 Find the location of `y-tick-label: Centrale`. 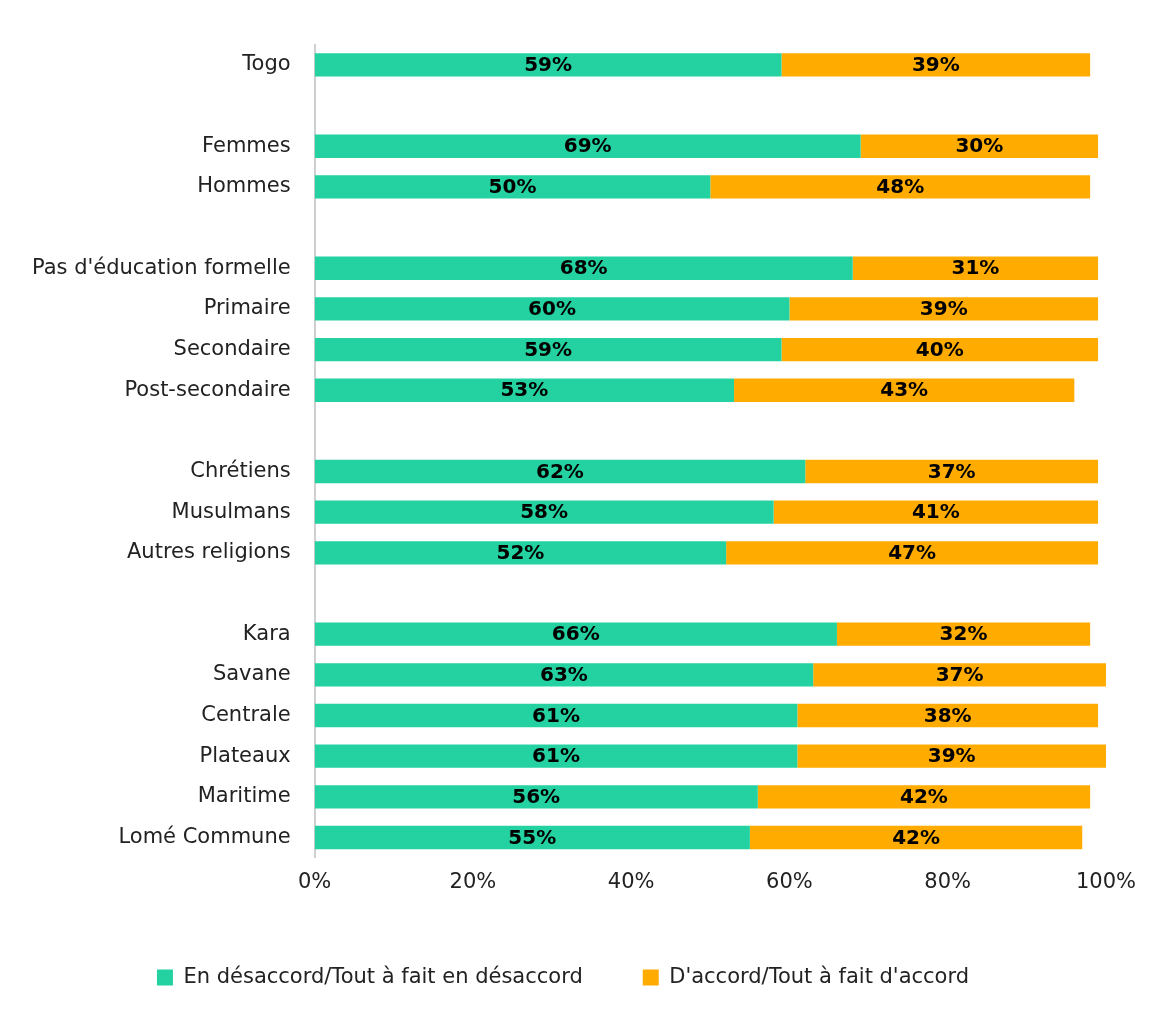

y-tick-label: Centrale is located at coordinates (246, 713).